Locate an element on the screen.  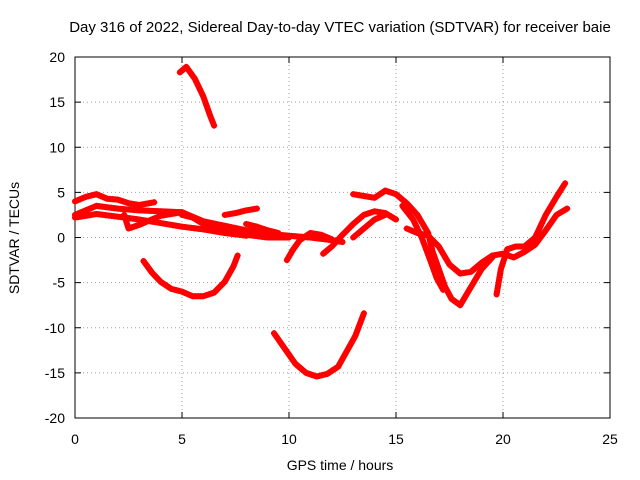
series-arc-top is located at coordinates (197, 96).